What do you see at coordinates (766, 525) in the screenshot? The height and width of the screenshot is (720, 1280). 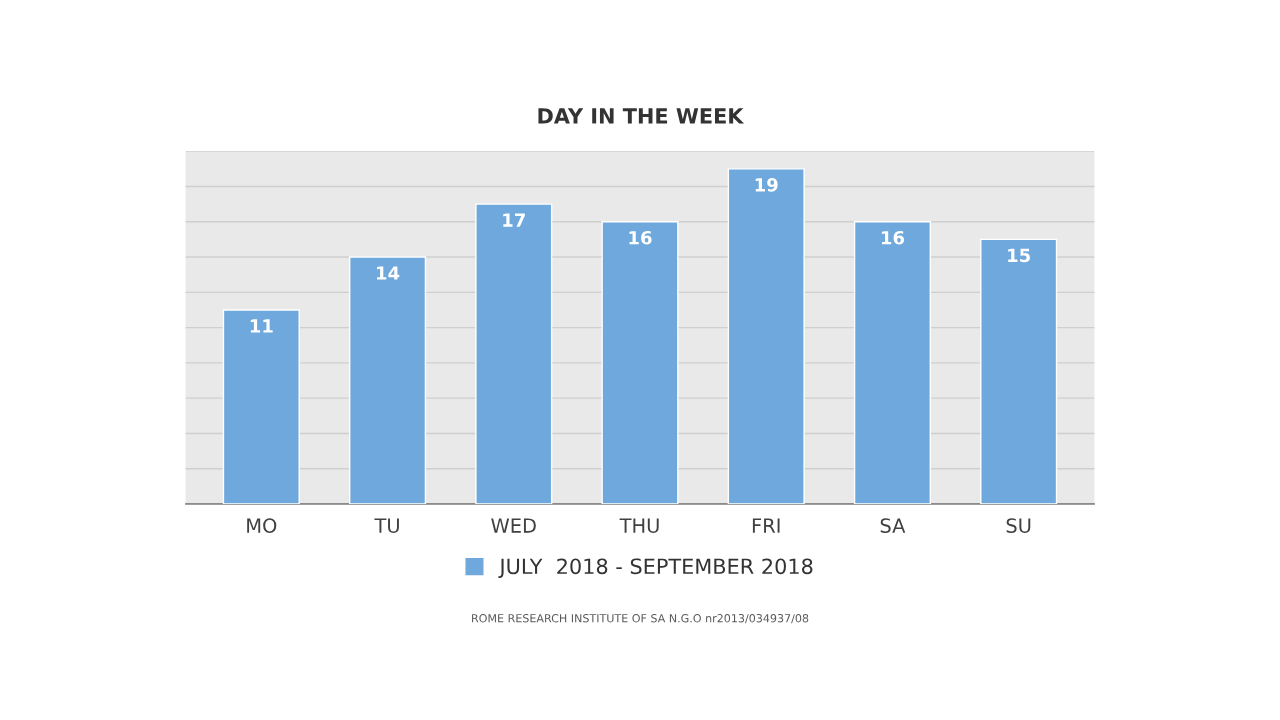 I see `x-tick-label: FRI` at bounding box center [766, 525].